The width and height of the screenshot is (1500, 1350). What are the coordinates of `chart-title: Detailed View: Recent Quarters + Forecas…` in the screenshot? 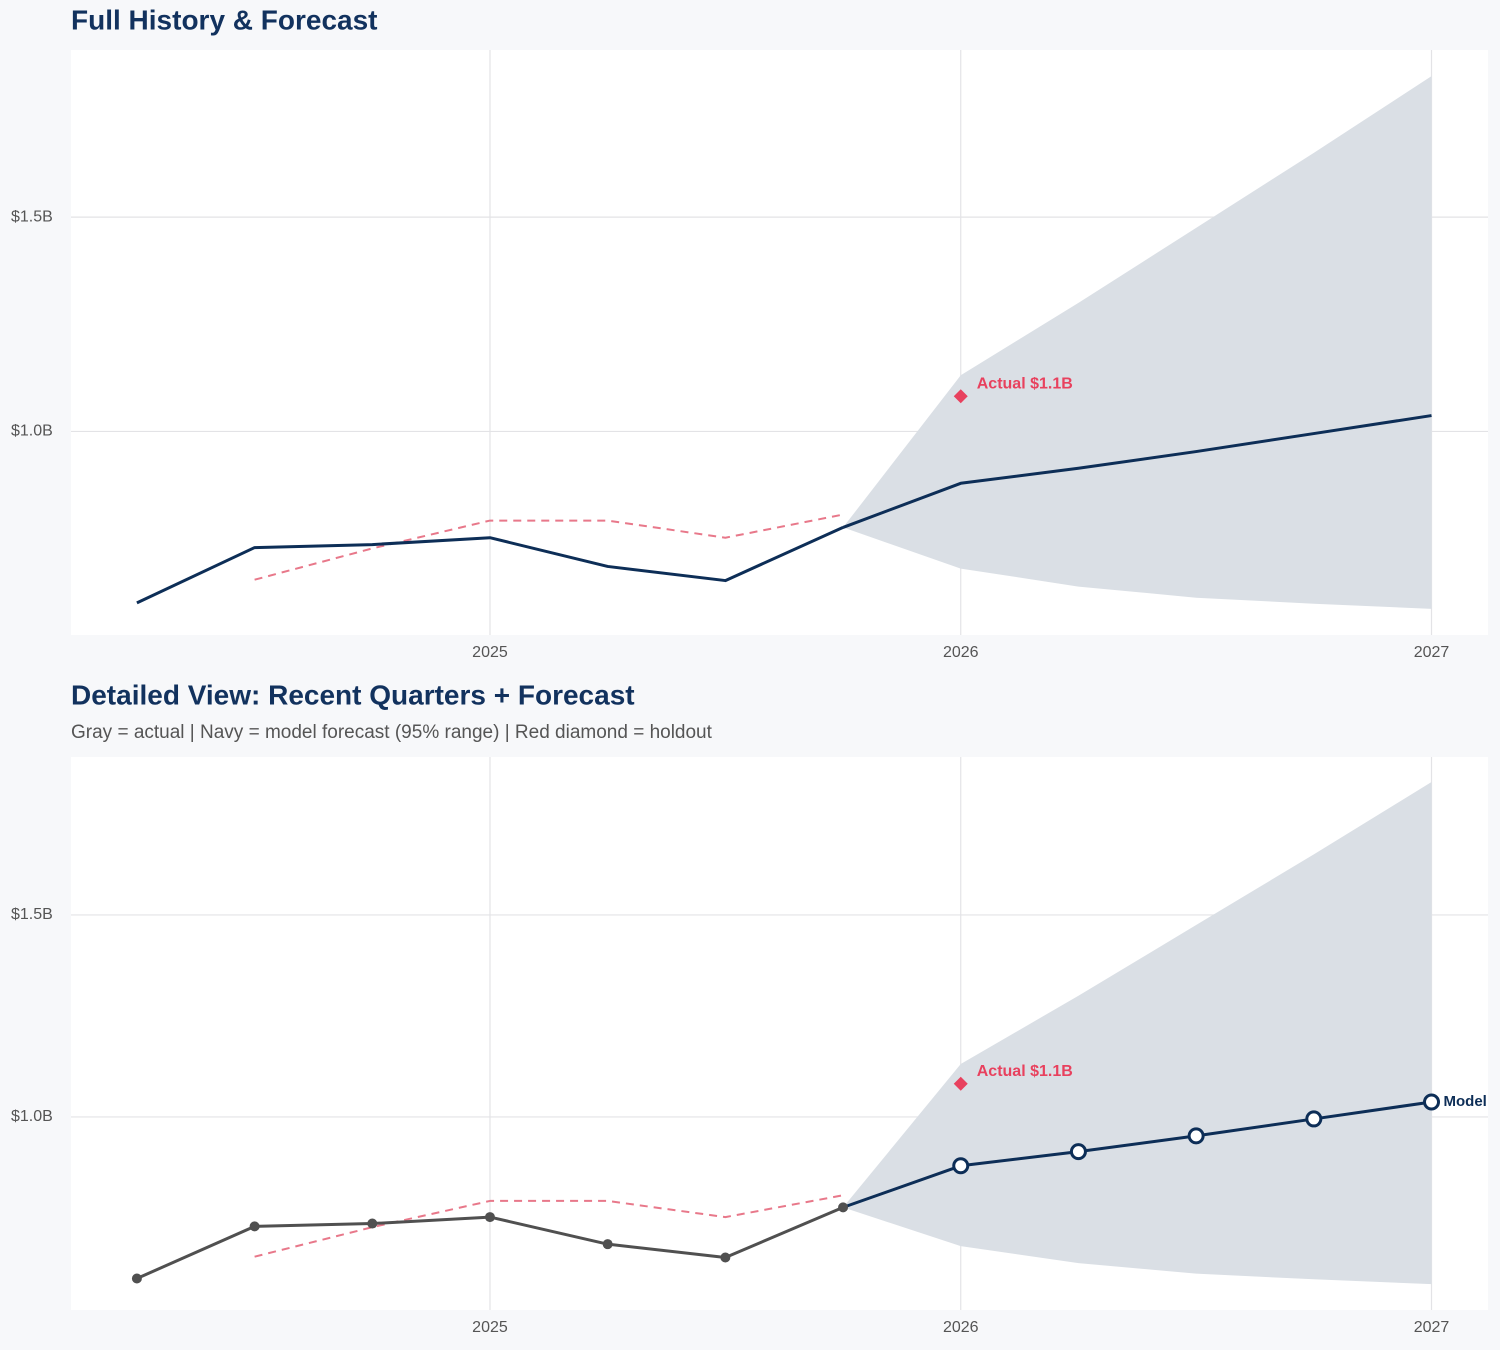 It's located at (353, 694).